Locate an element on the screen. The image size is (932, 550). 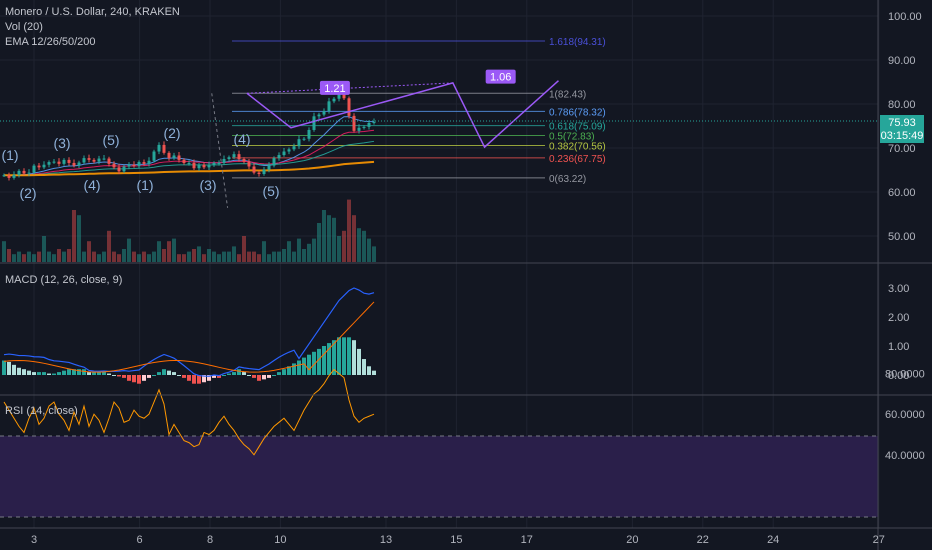
time-axis: 3 6 8 10 13 15 17 20 22 24 27 is located at coordinates (458, 540).